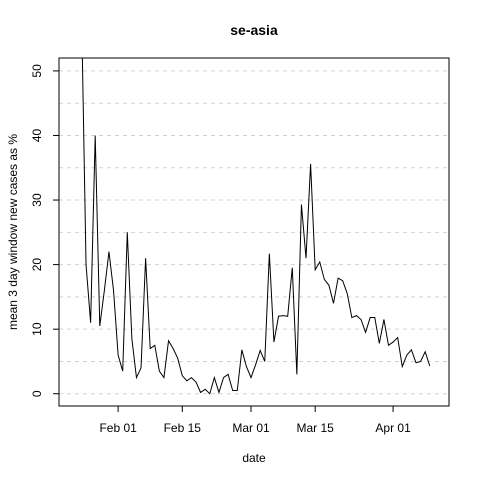 Image resolution: width=480 pixels, height=480 pixels. I want to click on x-tick-label: Feb 15, so click(183, 428).